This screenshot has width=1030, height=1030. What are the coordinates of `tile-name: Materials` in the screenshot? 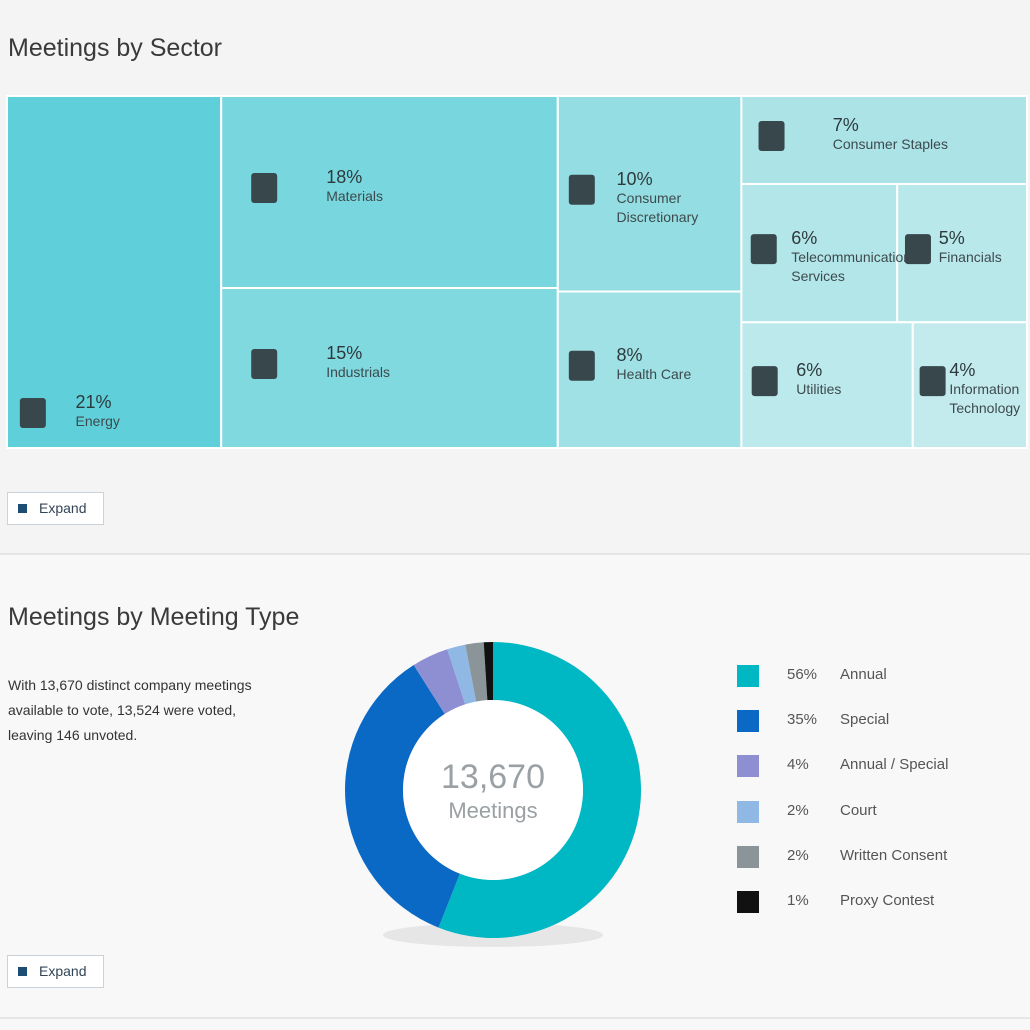 It's located at (354, 196).